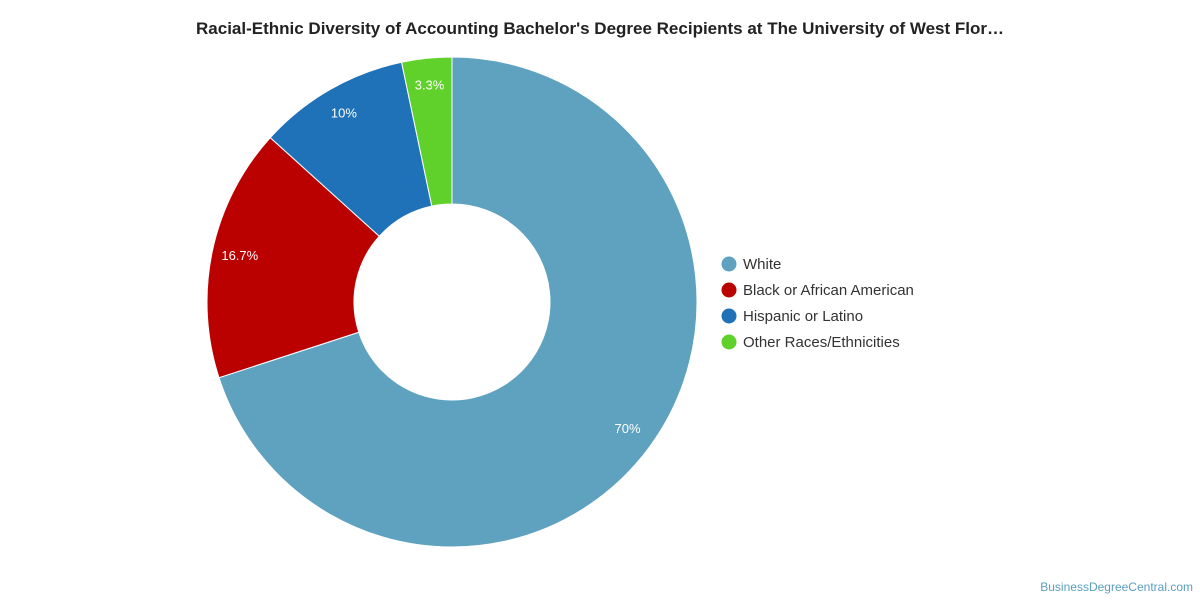 The height and width of the screenshot is (600, 1200). Describe the element at coordinates (426, 131) in the screenshot. I see `slice-other-races-ethnicities` at that location.